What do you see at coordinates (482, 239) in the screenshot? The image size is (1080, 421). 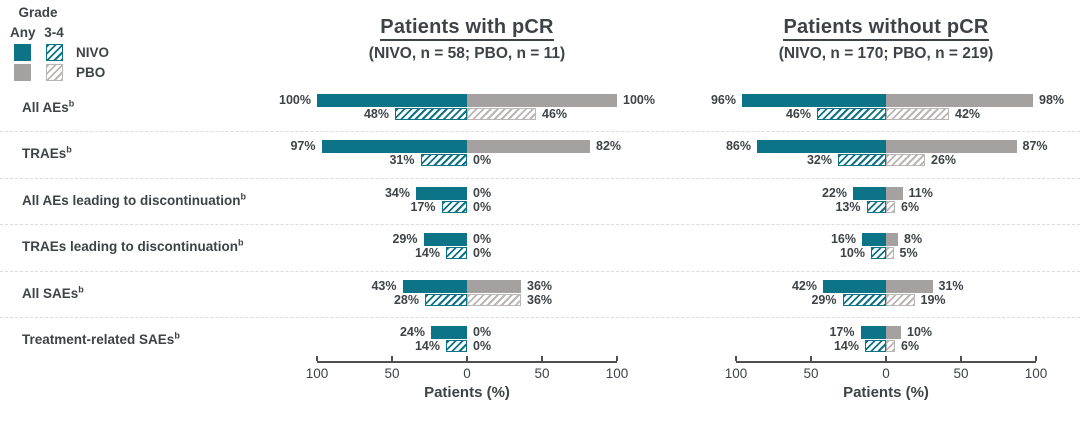 I see `value-label-pbo-any: 0%` at bounding box center [482, 239].